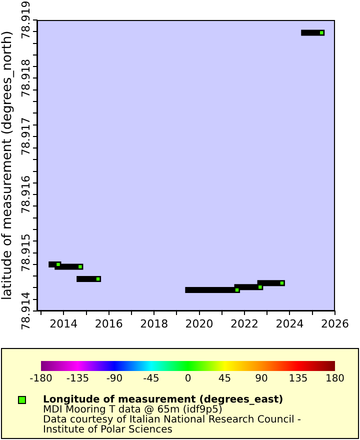 The height and width of the screenshot is (440, 360). Describe the element at coordinates (298, 379) in the screenshot. I see `color-bar-label: 135` at that location.